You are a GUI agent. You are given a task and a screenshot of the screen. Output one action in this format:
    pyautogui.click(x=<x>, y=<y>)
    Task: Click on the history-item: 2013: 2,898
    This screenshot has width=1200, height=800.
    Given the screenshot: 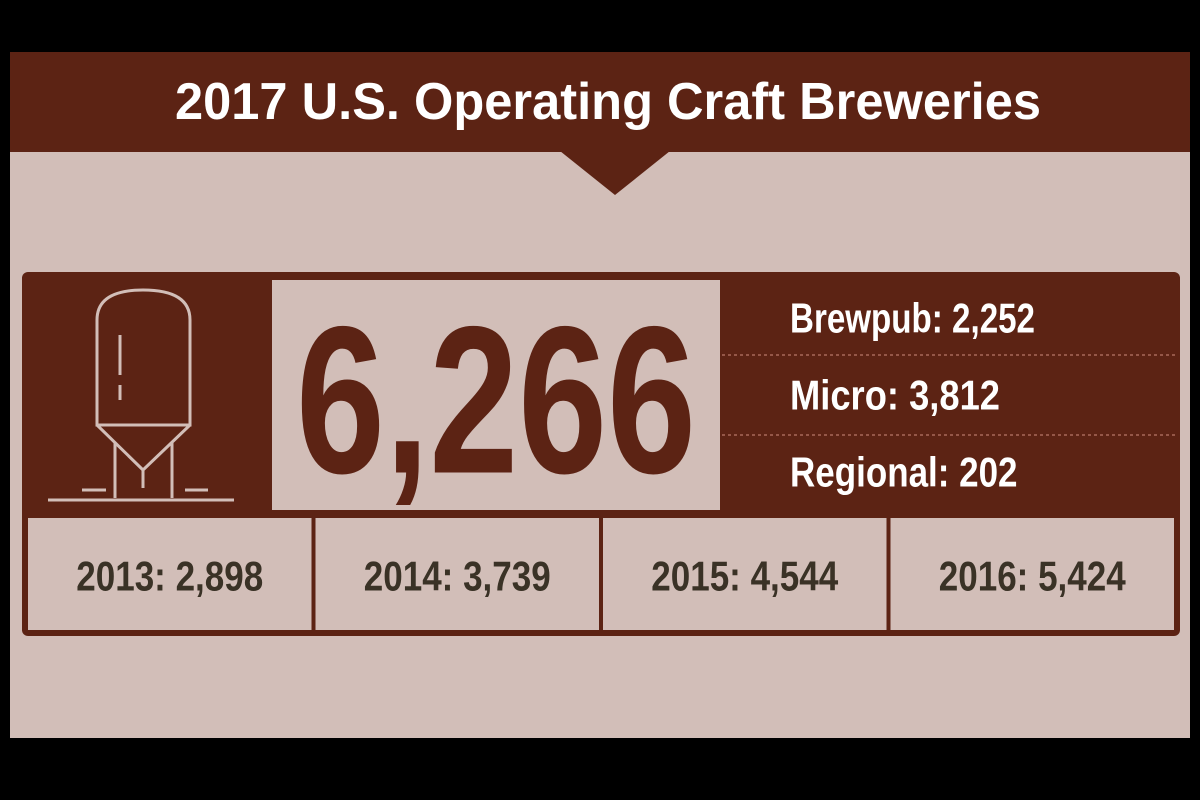 What is the action you would take?
    pyautogui.click(x=169, y=576)
    